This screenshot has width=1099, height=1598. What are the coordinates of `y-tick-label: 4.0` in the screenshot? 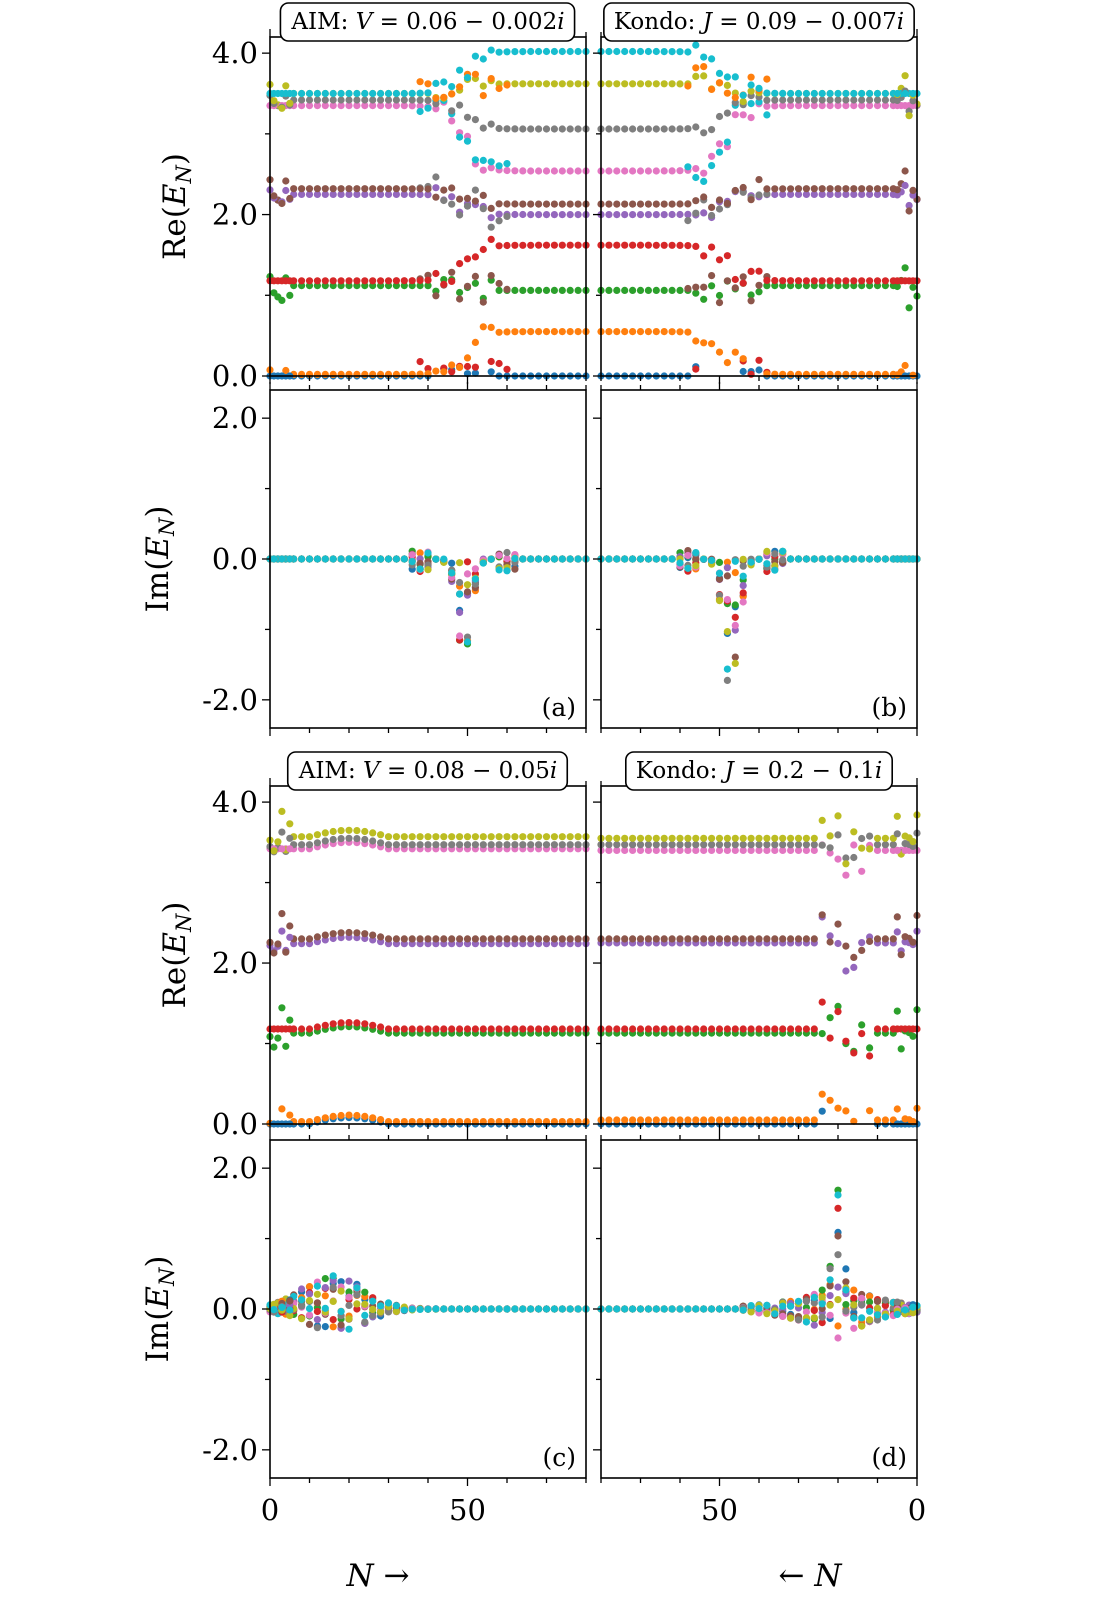 It's located at (235, 802).